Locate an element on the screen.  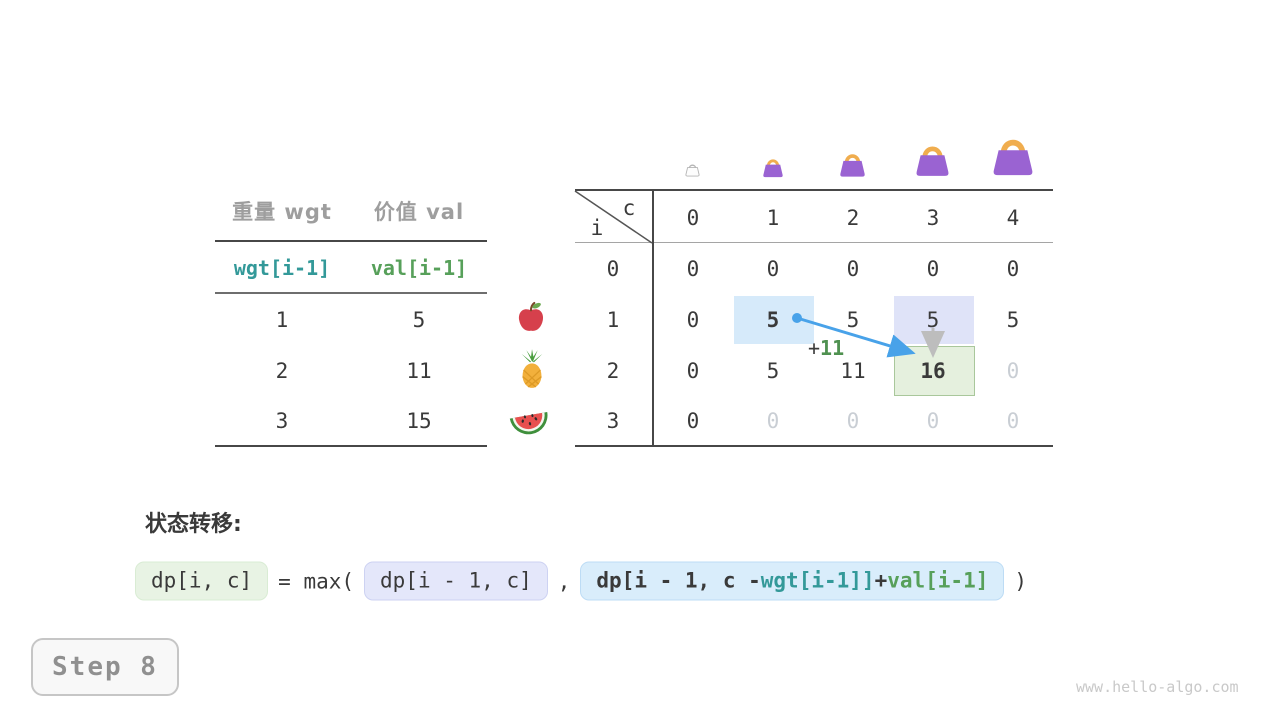
watermelon-icon is located at coordinates (528, 423).